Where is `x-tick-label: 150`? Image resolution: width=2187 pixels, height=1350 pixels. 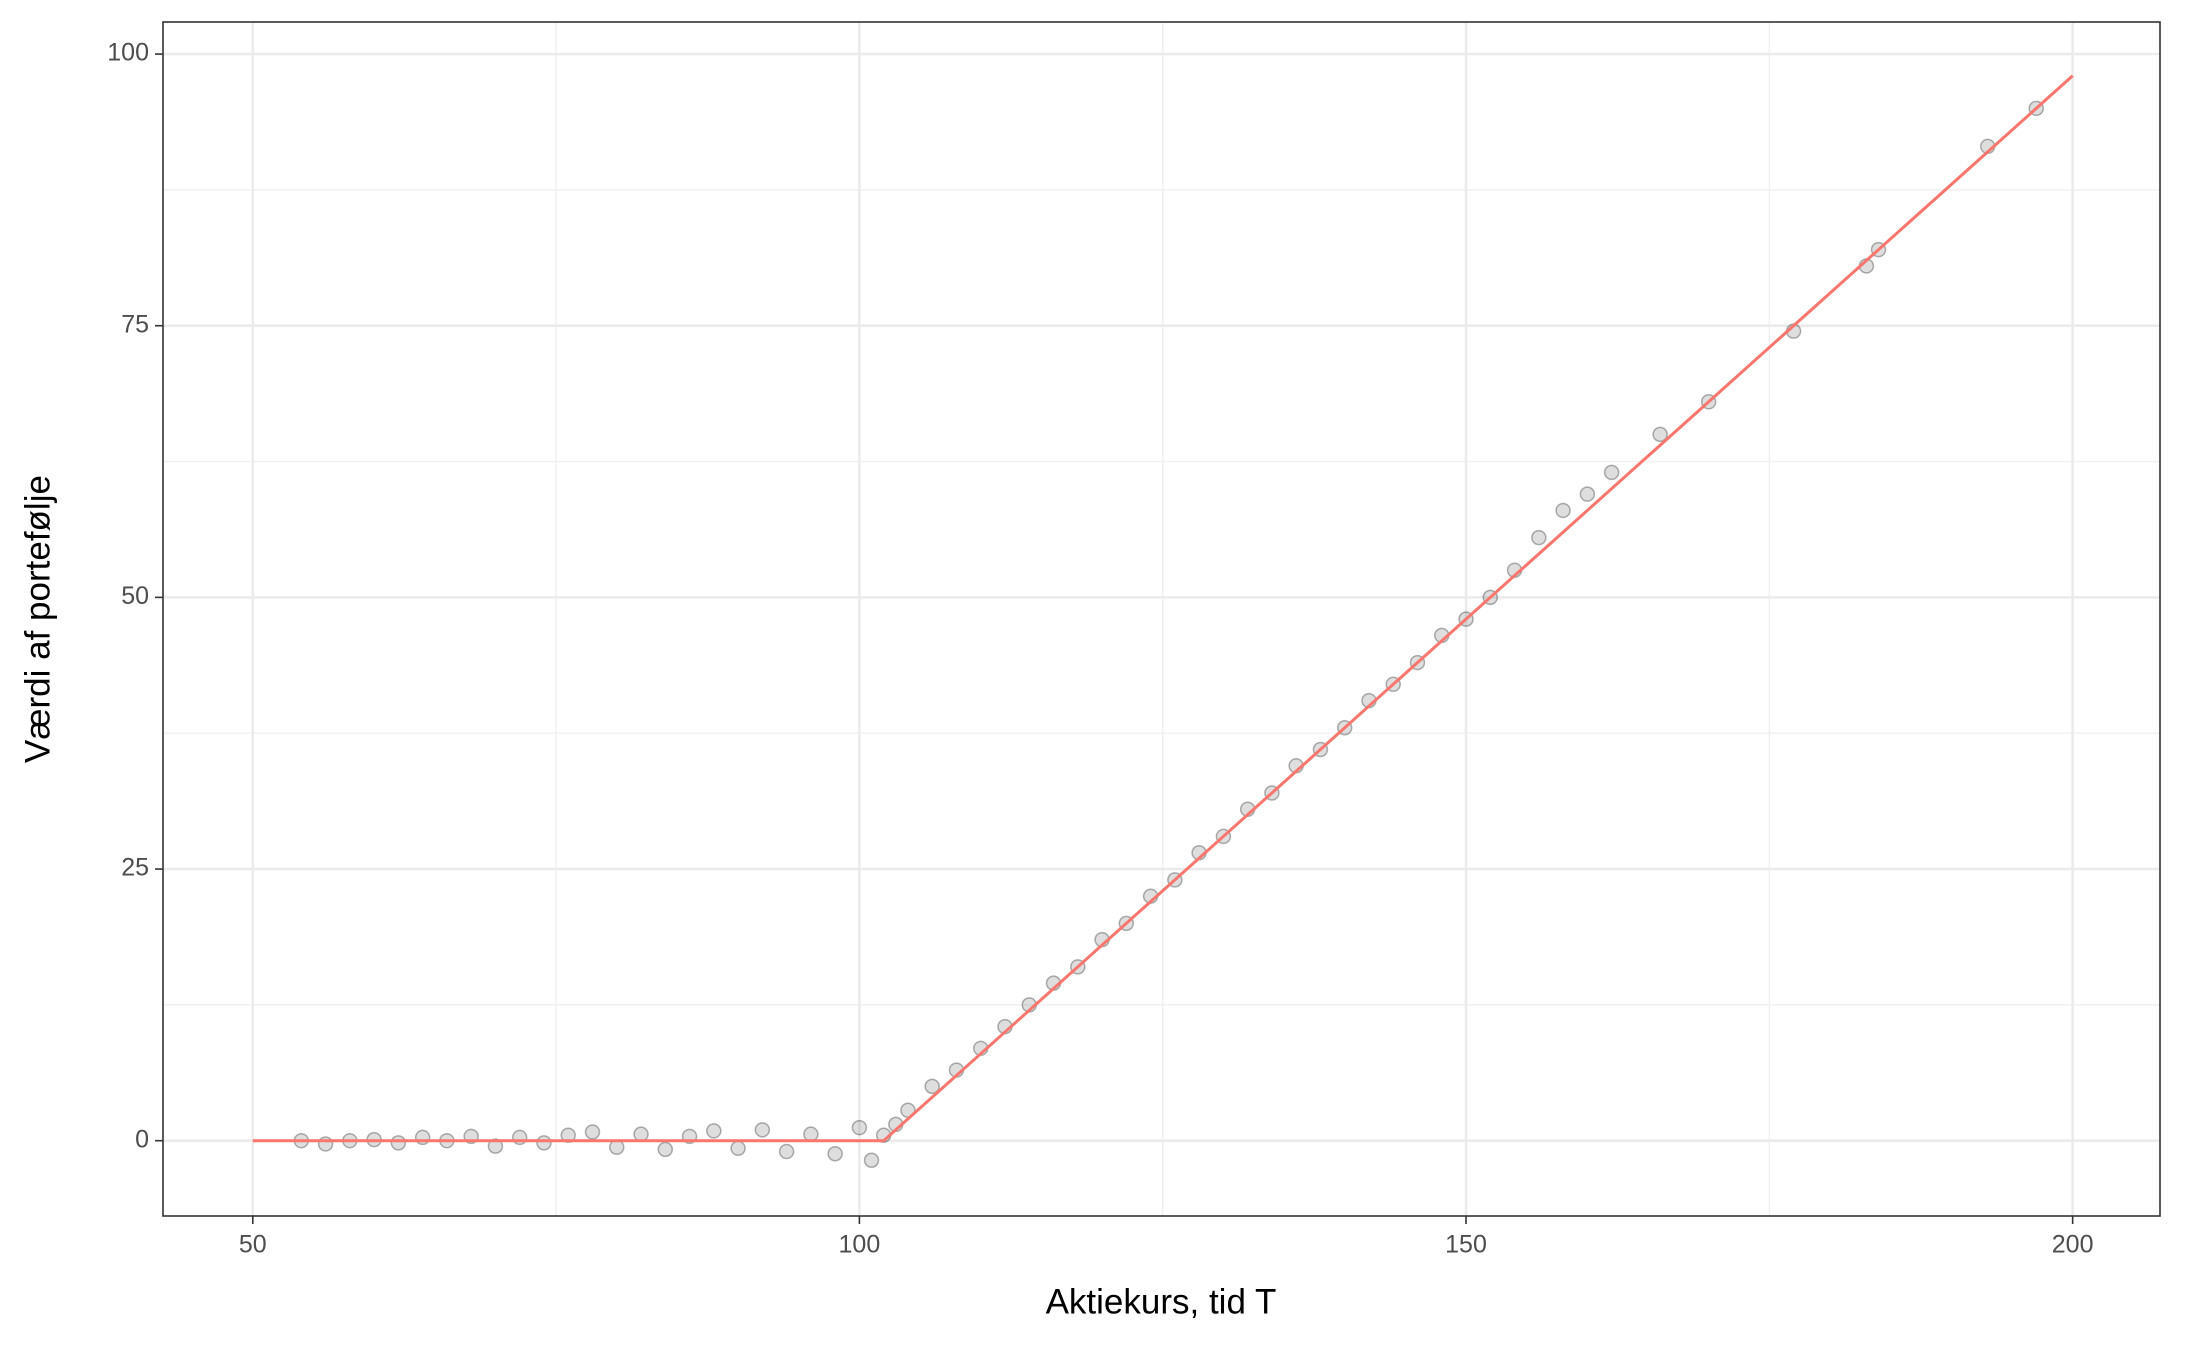
x-tick-label: 150 is located at coordinates (1466, 1245).